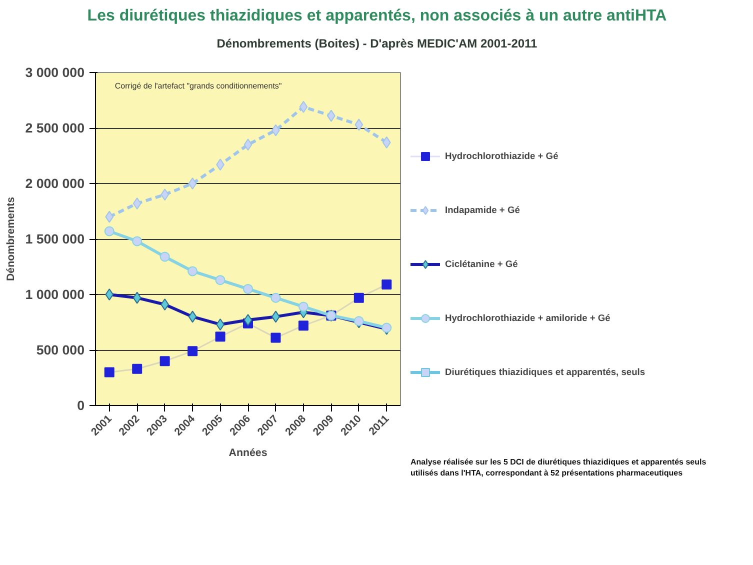 The image size is (753, 565). I want to click on legend-label: Indapamide + Gé, so click(482, 210).